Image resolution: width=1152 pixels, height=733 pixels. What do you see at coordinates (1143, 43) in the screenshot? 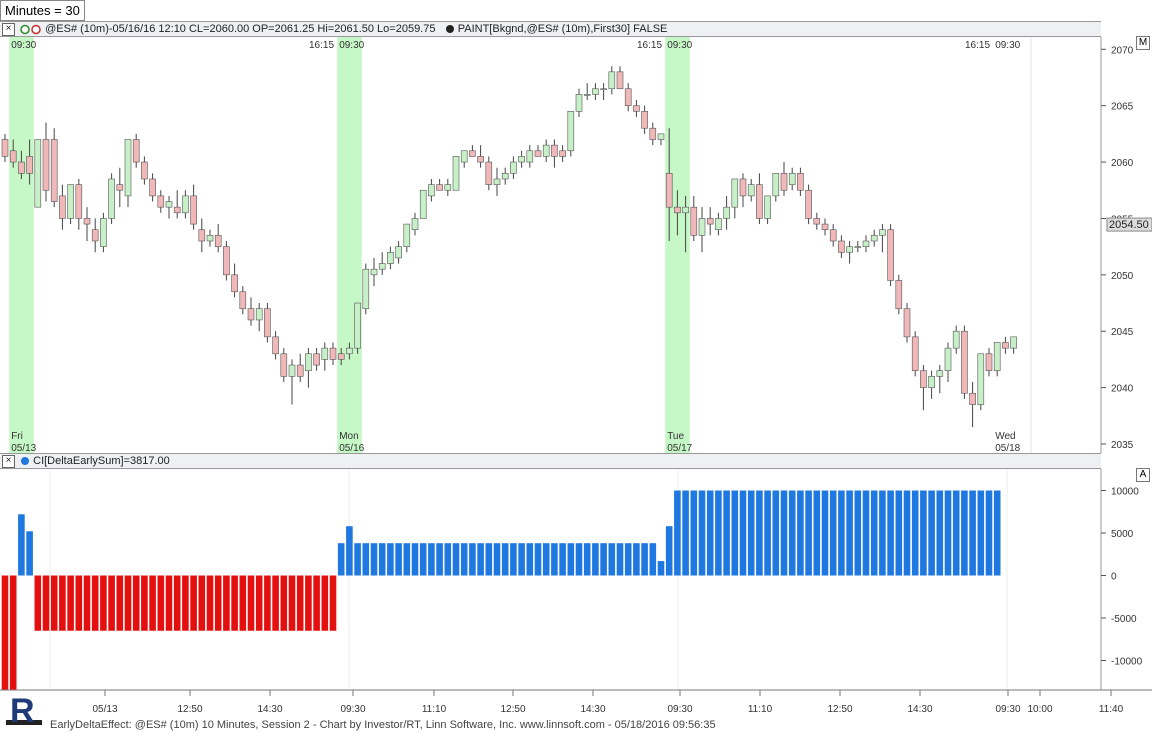
I see `price-scale-button: M` at bounding box center [1143, 43].